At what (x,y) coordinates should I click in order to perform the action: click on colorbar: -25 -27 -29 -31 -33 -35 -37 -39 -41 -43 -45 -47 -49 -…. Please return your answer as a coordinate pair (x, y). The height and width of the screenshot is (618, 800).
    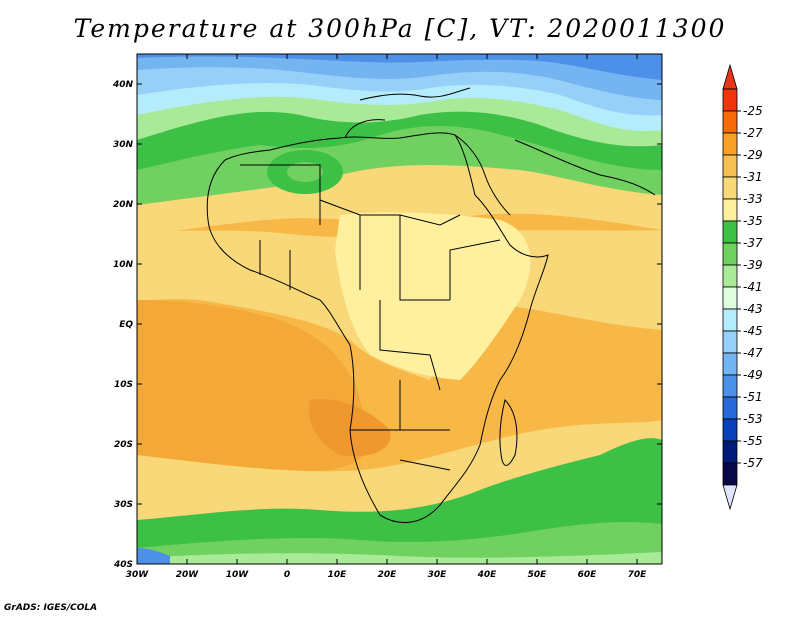
    Looking at the image, I should click on (742, 287).